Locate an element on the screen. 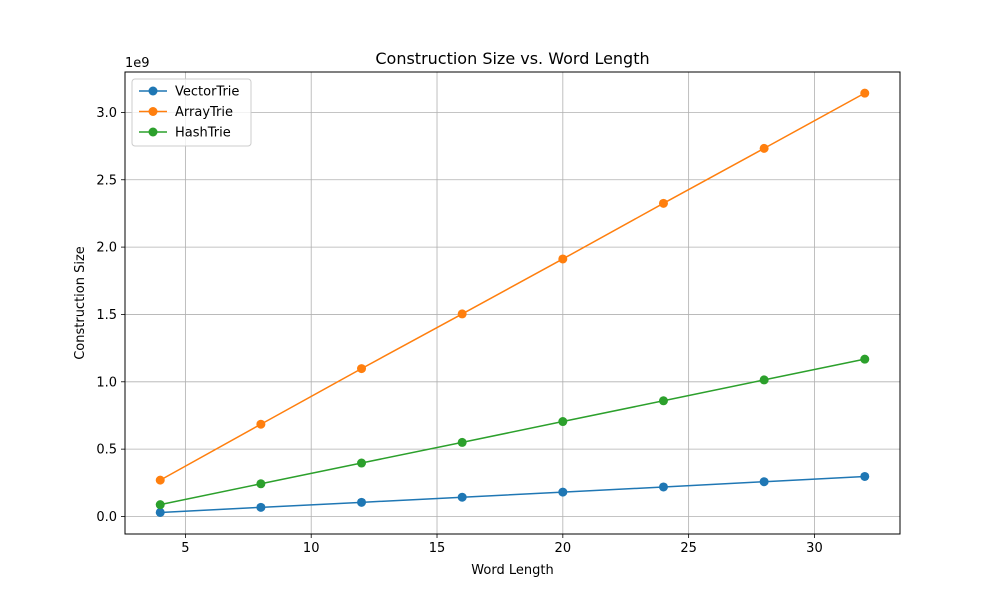 The height and width of the screenshot is (600, 1000). y-tick-label: 3.0 is located at coordinates (106, 113).